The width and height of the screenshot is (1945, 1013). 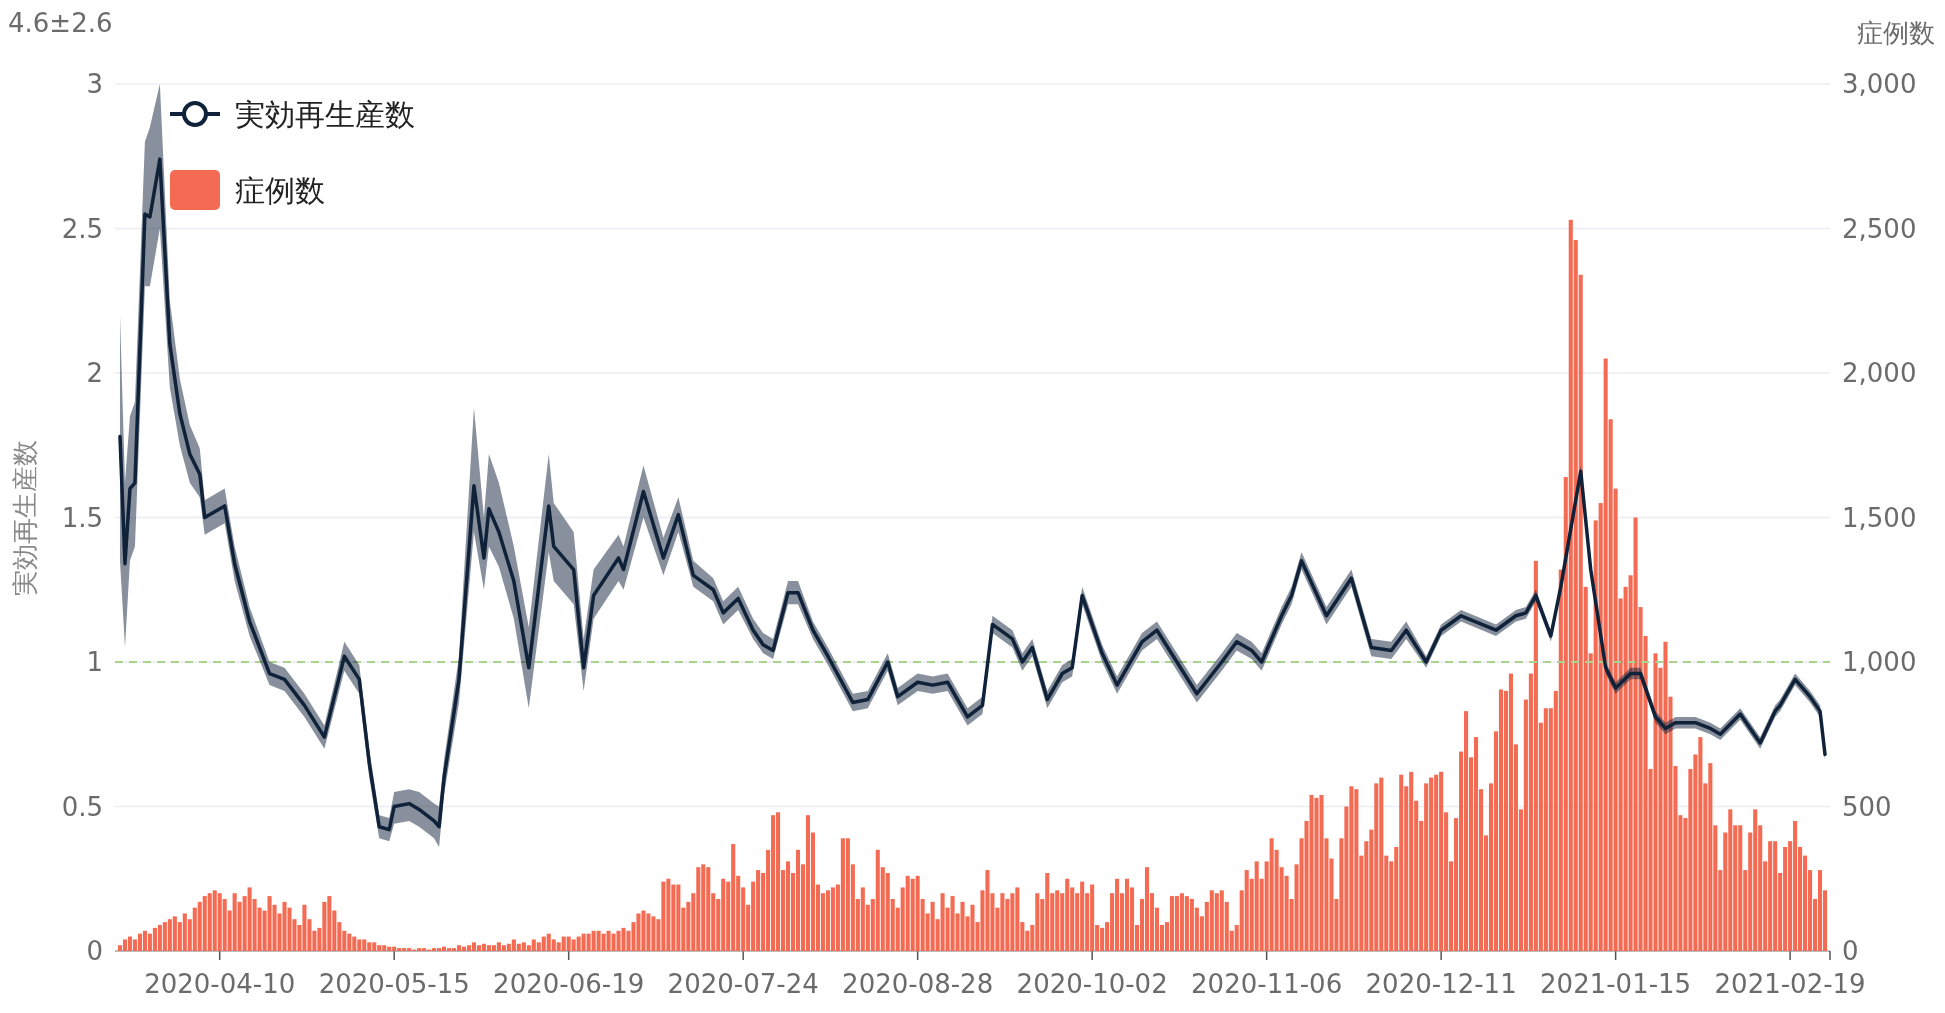 What do you see at coordinates (94, 662) in the screenshot?
I see `y-tick-label: 1` at bounding box center [94, 662].